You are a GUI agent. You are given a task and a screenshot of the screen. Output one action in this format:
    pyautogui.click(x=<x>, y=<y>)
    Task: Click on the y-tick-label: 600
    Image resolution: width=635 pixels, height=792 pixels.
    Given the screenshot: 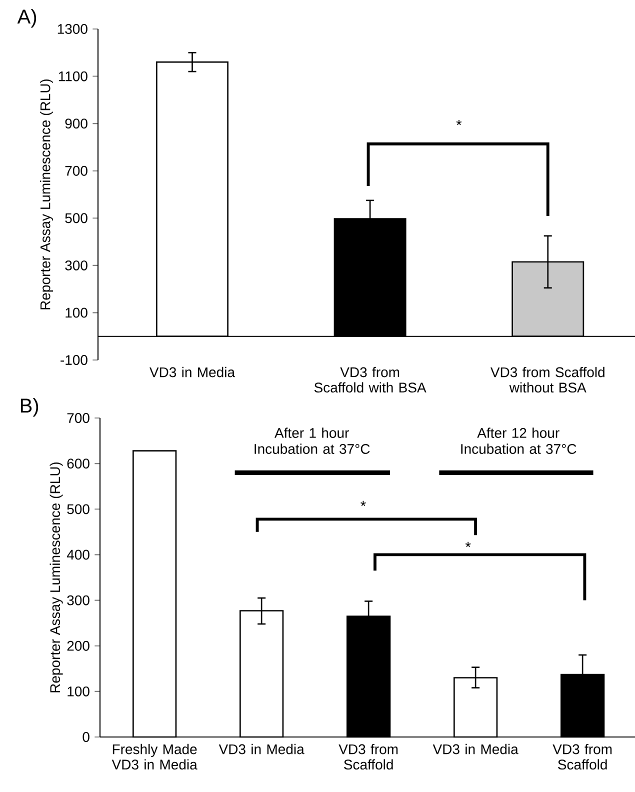 What is the action you would take?
    pyautogui.click(x=78, y=463)
    